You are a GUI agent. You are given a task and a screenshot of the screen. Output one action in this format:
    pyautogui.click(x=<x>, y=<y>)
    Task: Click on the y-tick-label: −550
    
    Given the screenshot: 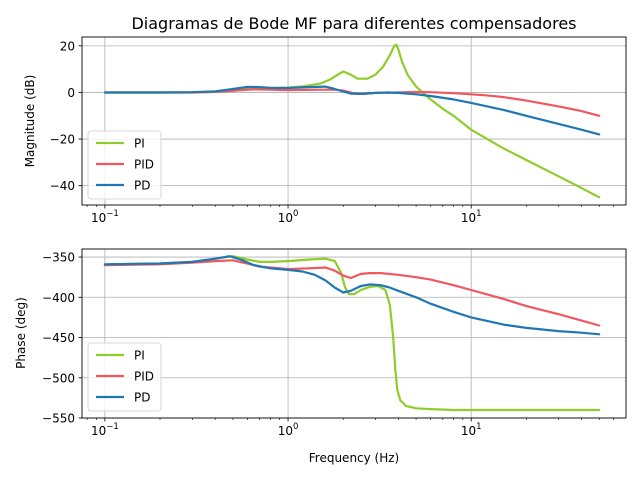 What is the action you would take?
    pyautogui.click(x=58, y=419)
    